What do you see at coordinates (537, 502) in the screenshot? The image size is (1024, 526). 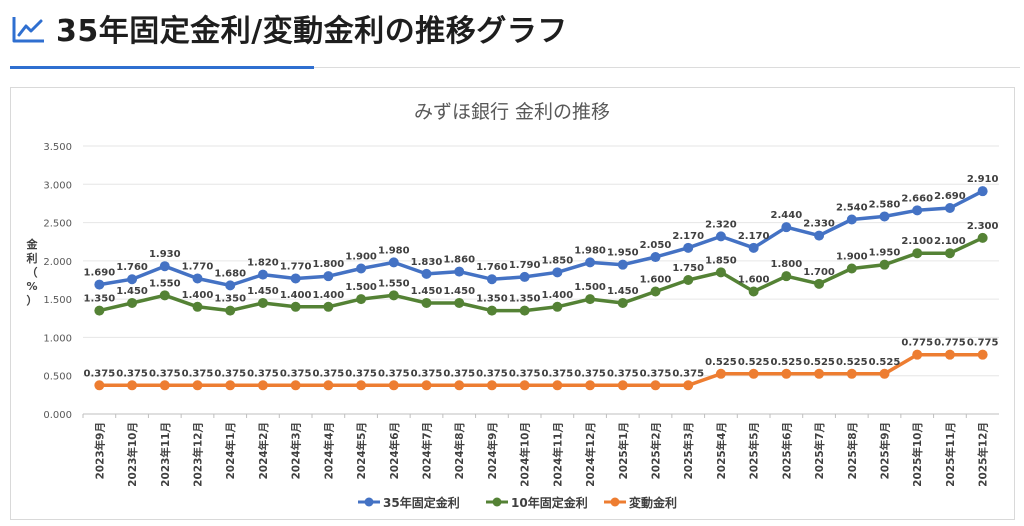 I see `legend-item: 10年固定金利` at bounding box center [537, 502].